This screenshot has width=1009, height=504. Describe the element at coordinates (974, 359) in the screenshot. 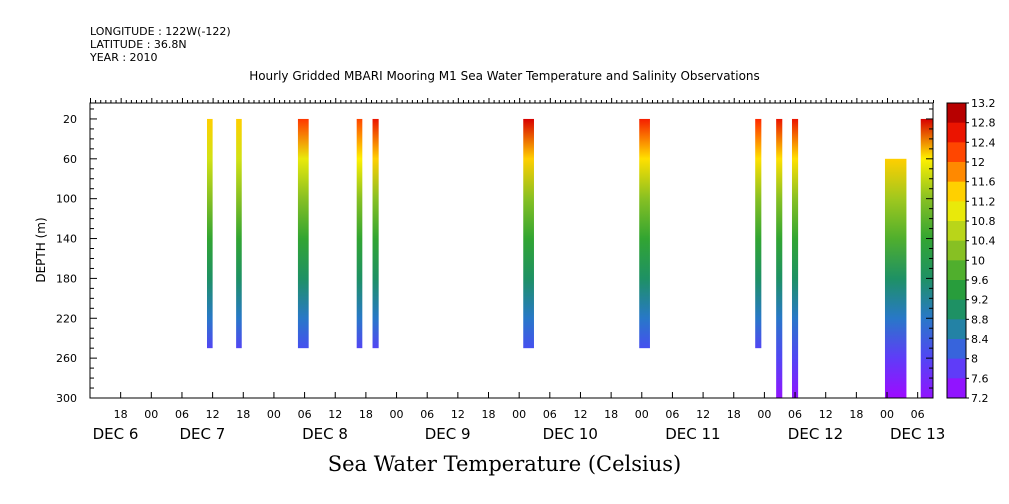

I see `colorbar-label: 8` at that location.